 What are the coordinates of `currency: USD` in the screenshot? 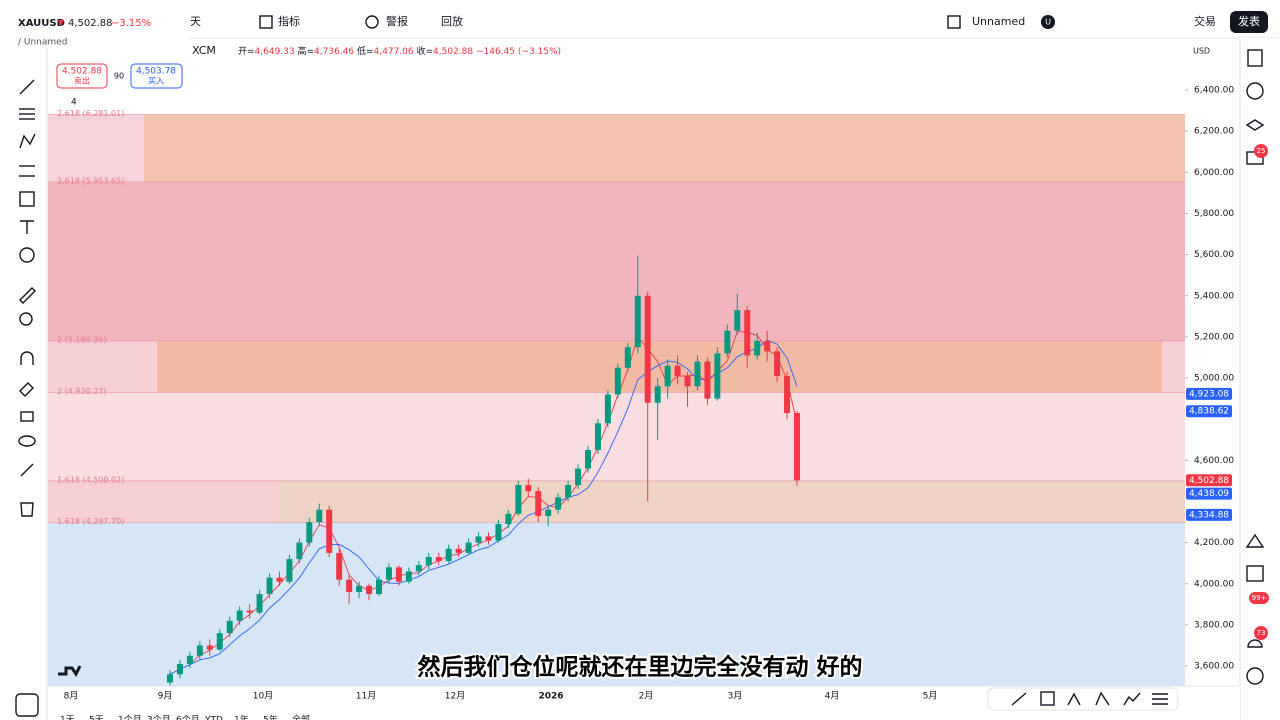 It's located at (1201, 51).